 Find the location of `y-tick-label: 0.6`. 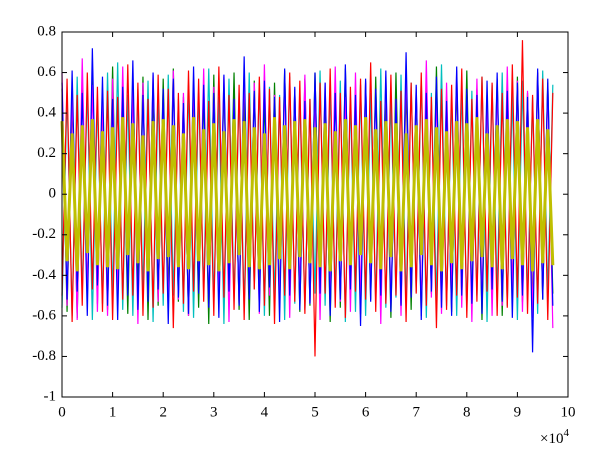

y-tick-label: 0.6 is located at coordinates (46, 72).